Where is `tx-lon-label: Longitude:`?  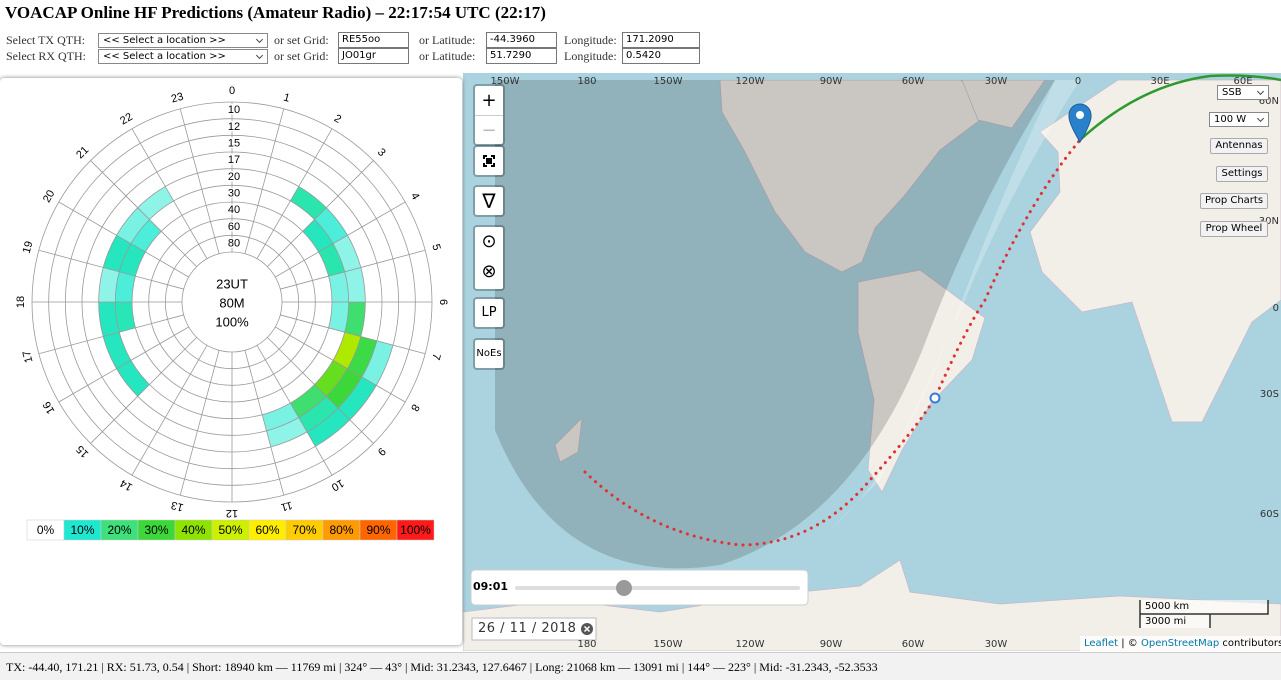 tx-lon-label: Longitude: is located at coordinates (590, 40).